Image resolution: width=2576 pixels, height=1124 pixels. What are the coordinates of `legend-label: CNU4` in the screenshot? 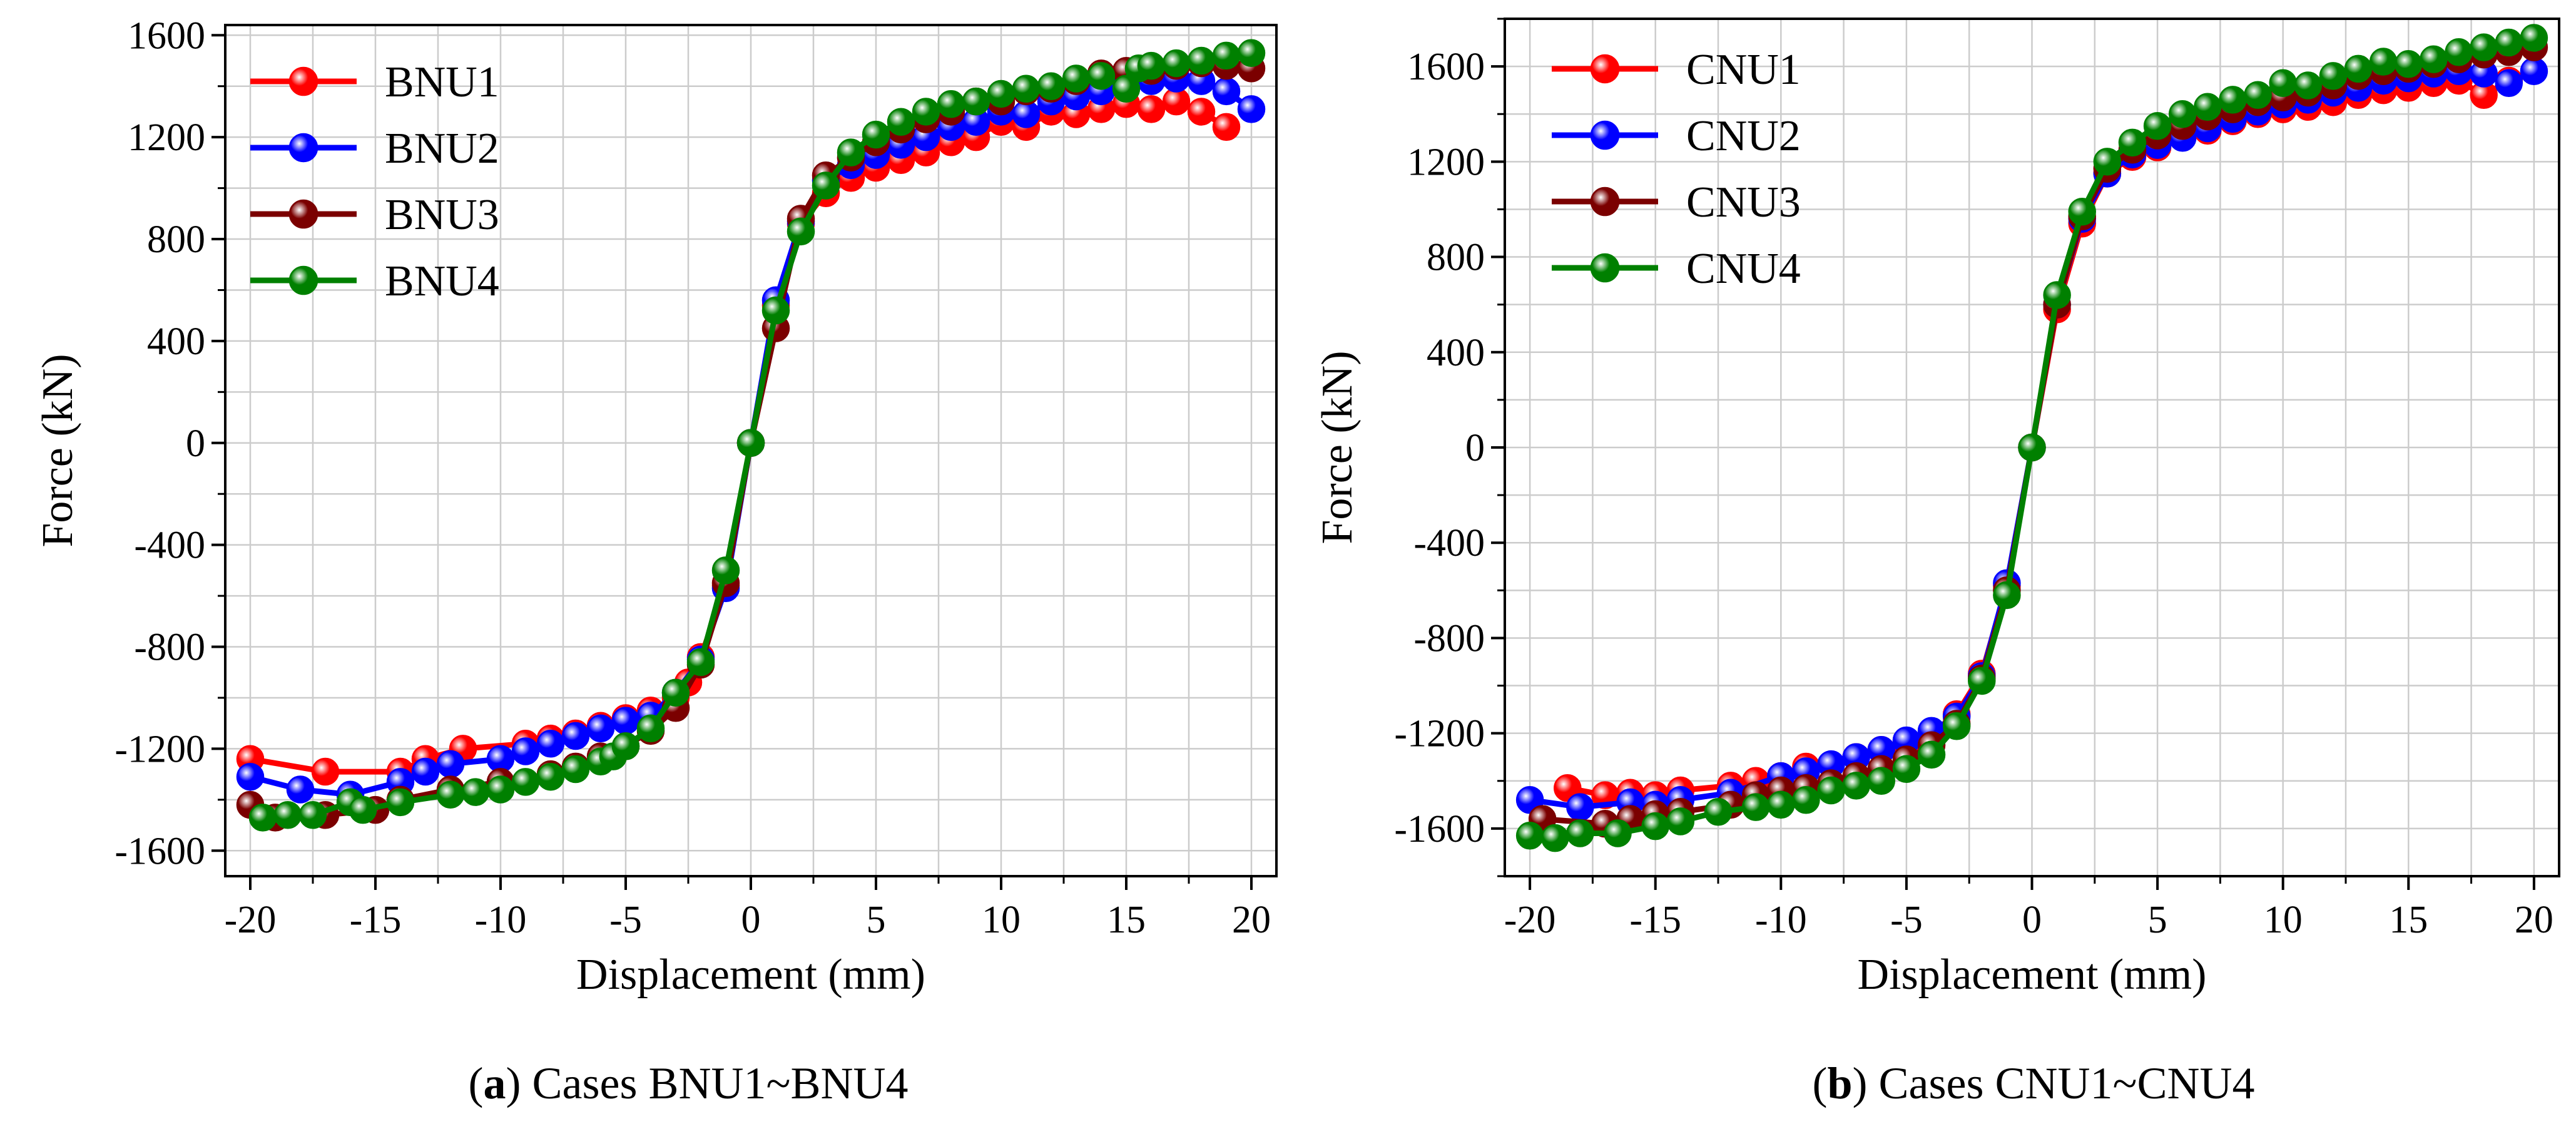 It's located at (1744, 269).